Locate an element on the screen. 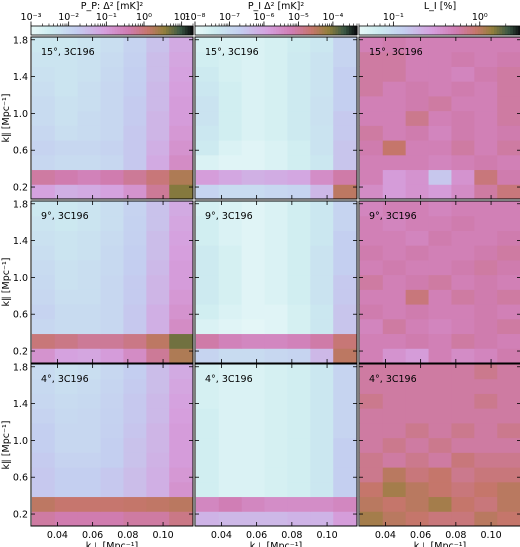 This screenshot has height=547, width=520. y-tick-label: 1.8 is located at coordinates (20, 40).